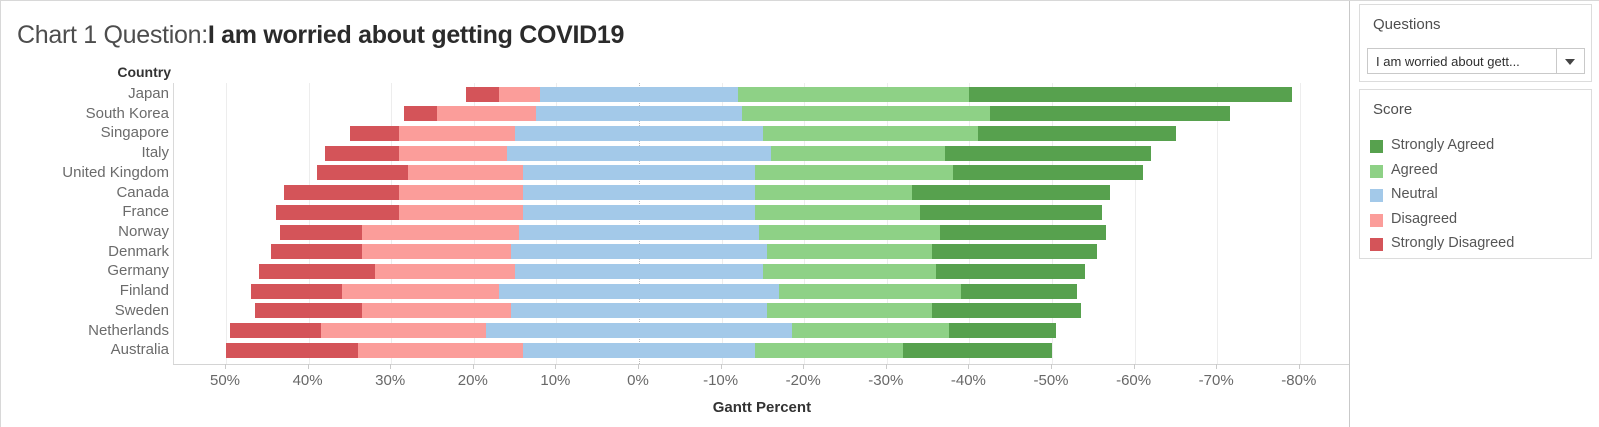  Describe the element at coordinates (155, 153) in the screenshot. I see `country-label-italy: Italy` at that location.